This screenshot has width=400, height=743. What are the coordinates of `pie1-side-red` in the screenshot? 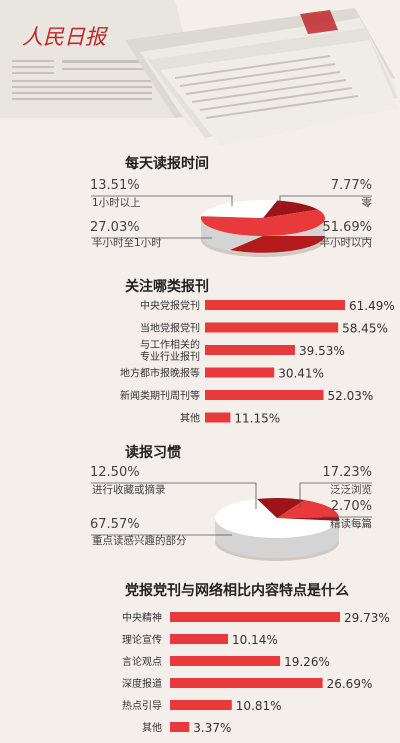 It's located at (277, 244).